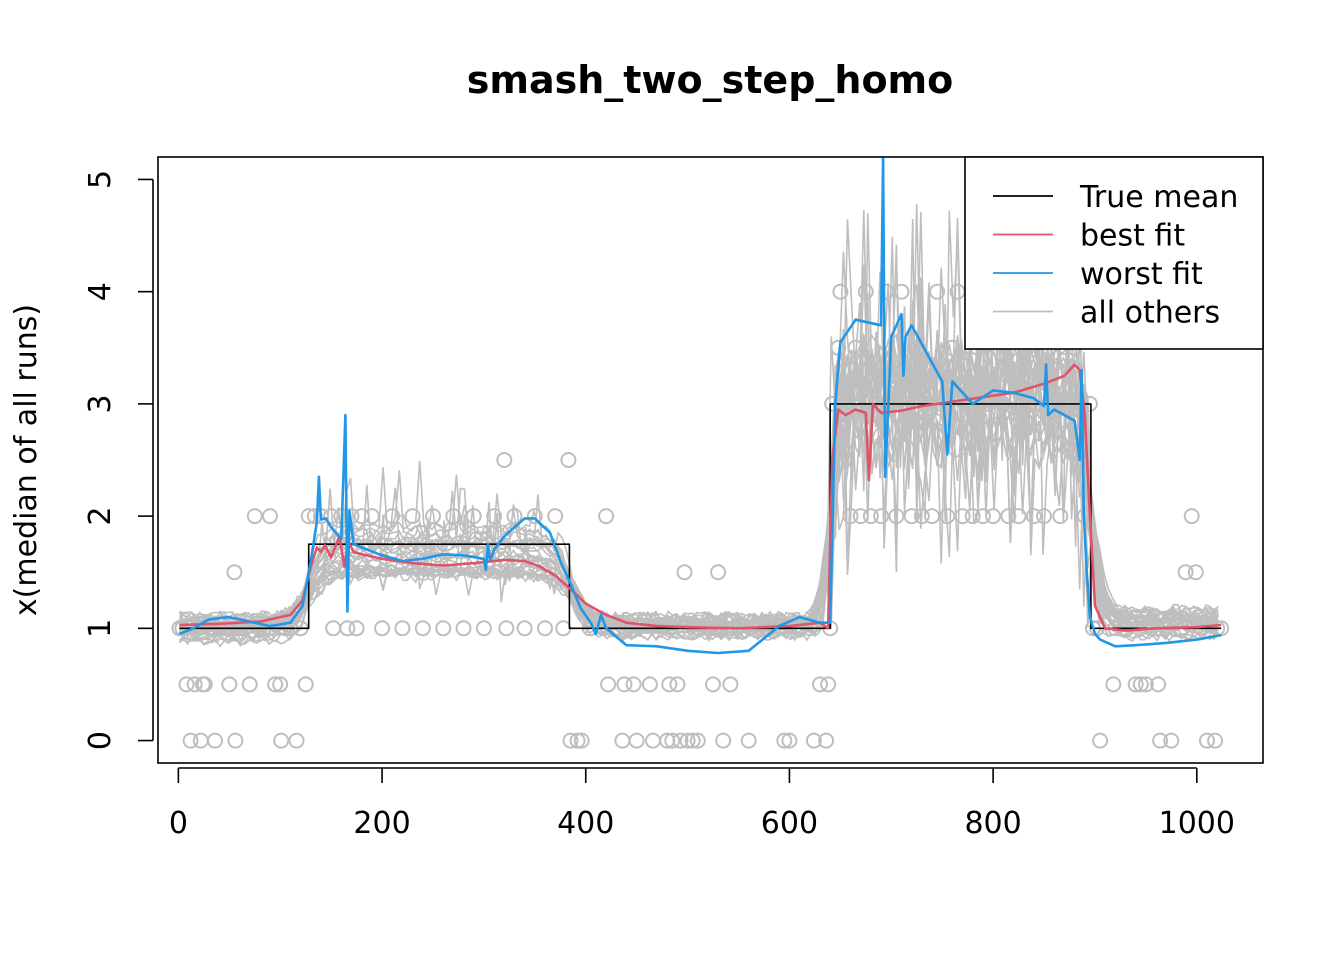 This screenshot has height=960, width=1344. Describe the element at coordinates (789, 823) in the screenshot. I see `x-tick-label: 600` at that location.